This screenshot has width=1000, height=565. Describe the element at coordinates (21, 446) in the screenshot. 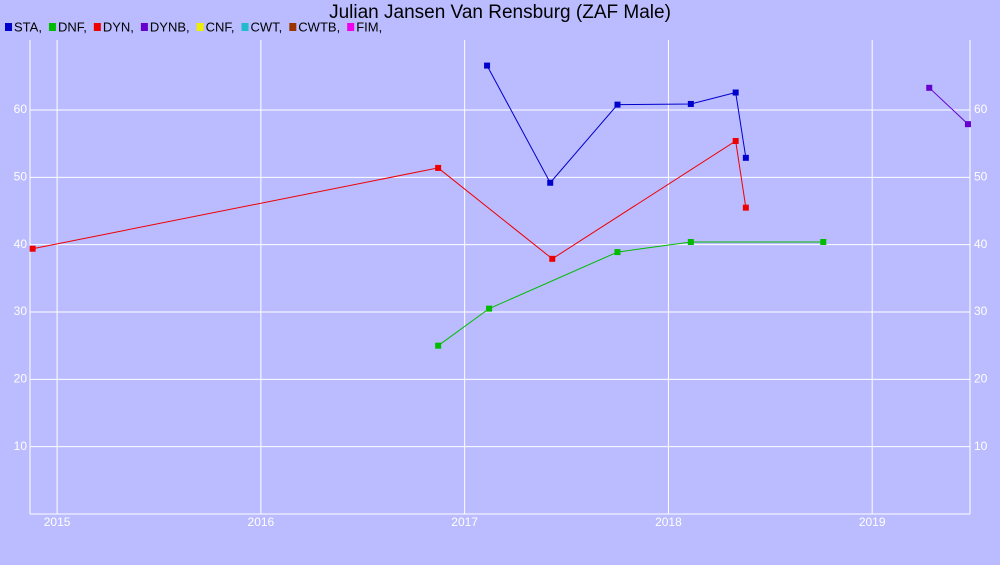

I see `y-tick-label: 10` at that location.